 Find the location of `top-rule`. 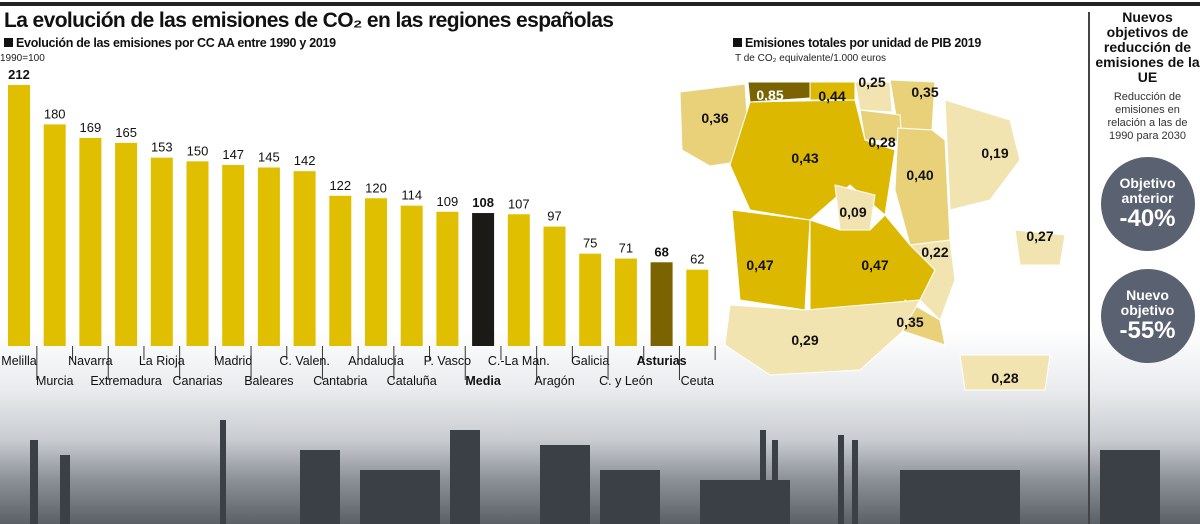

top-rule is located at coordinates (600, 4).